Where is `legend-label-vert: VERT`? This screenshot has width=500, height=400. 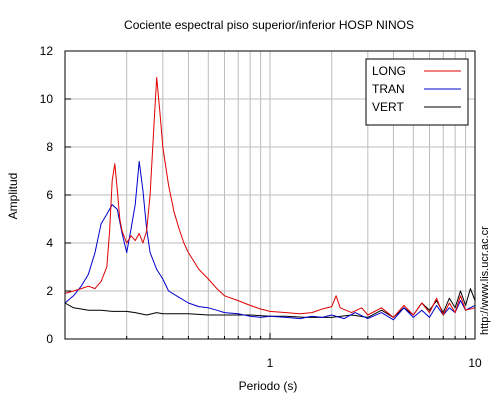 legend-label-vert: VERT is located at coordinates (388, 107).